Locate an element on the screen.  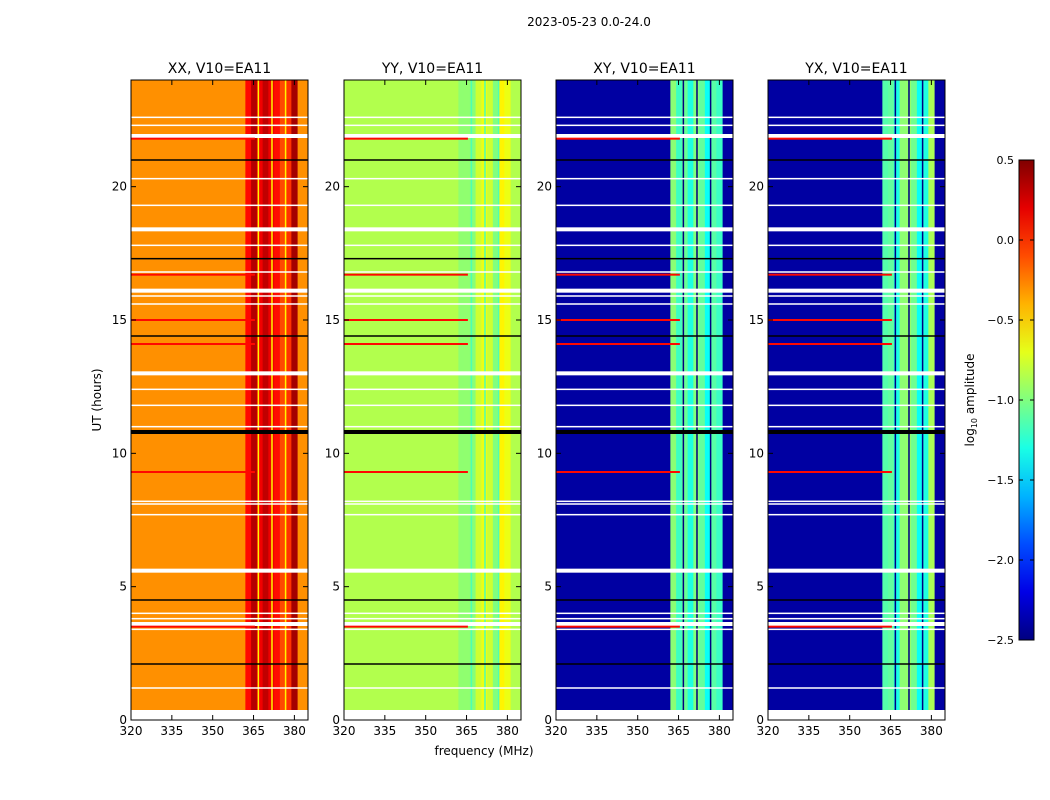
colorbar-tick-label: 0.5 is located at coordinates (1006, 160).